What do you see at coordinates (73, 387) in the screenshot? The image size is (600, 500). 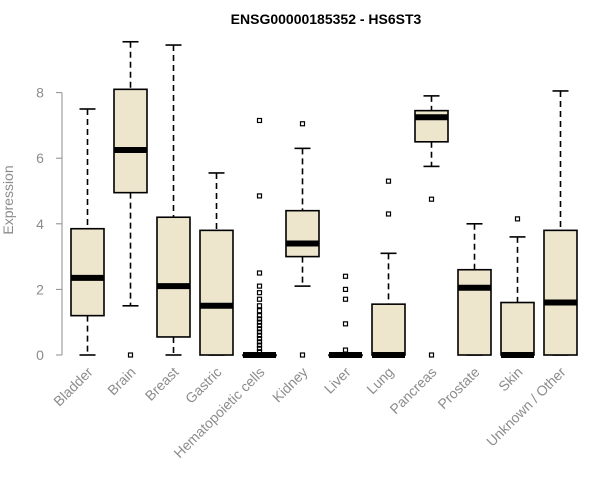 I see `x-tick-label: Bladder` at bounding box center [73, 387].